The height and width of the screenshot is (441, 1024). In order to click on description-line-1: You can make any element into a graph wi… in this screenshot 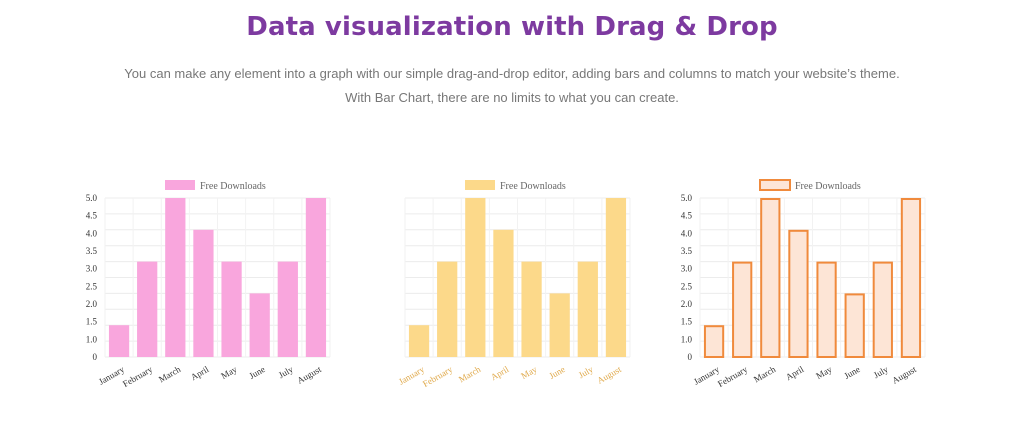, I will do `click(512, 73)`.